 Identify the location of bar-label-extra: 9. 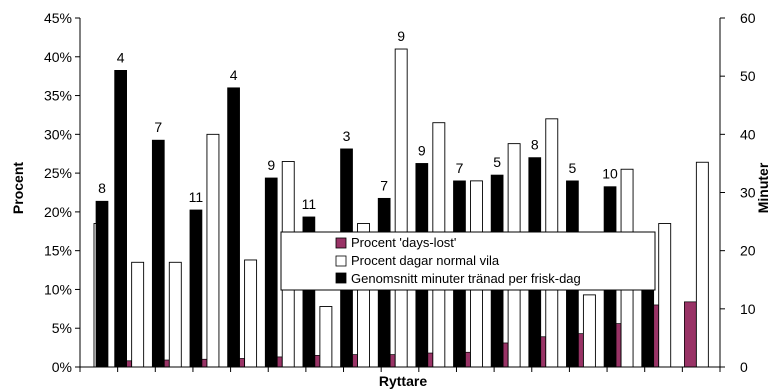
(401, 36).